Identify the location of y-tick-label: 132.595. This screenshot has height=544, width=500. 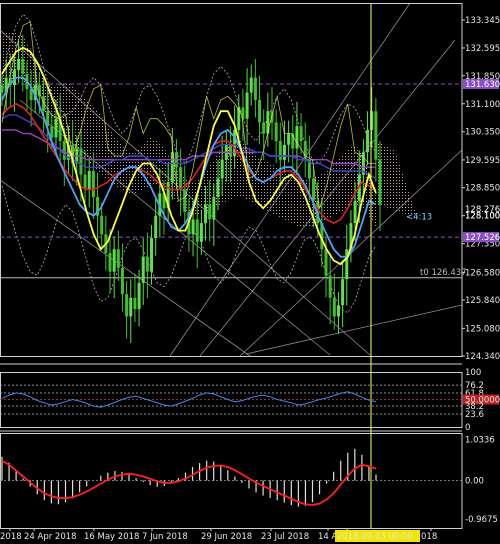
(482, 49).